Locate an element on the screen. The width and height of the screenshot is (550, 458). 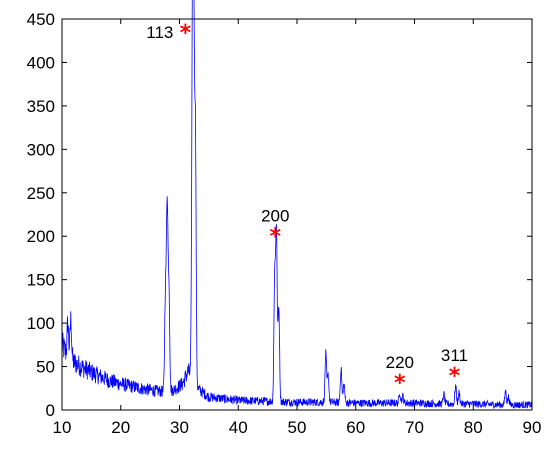
y-tick-label: 0 is located at coordinates (50, 410).